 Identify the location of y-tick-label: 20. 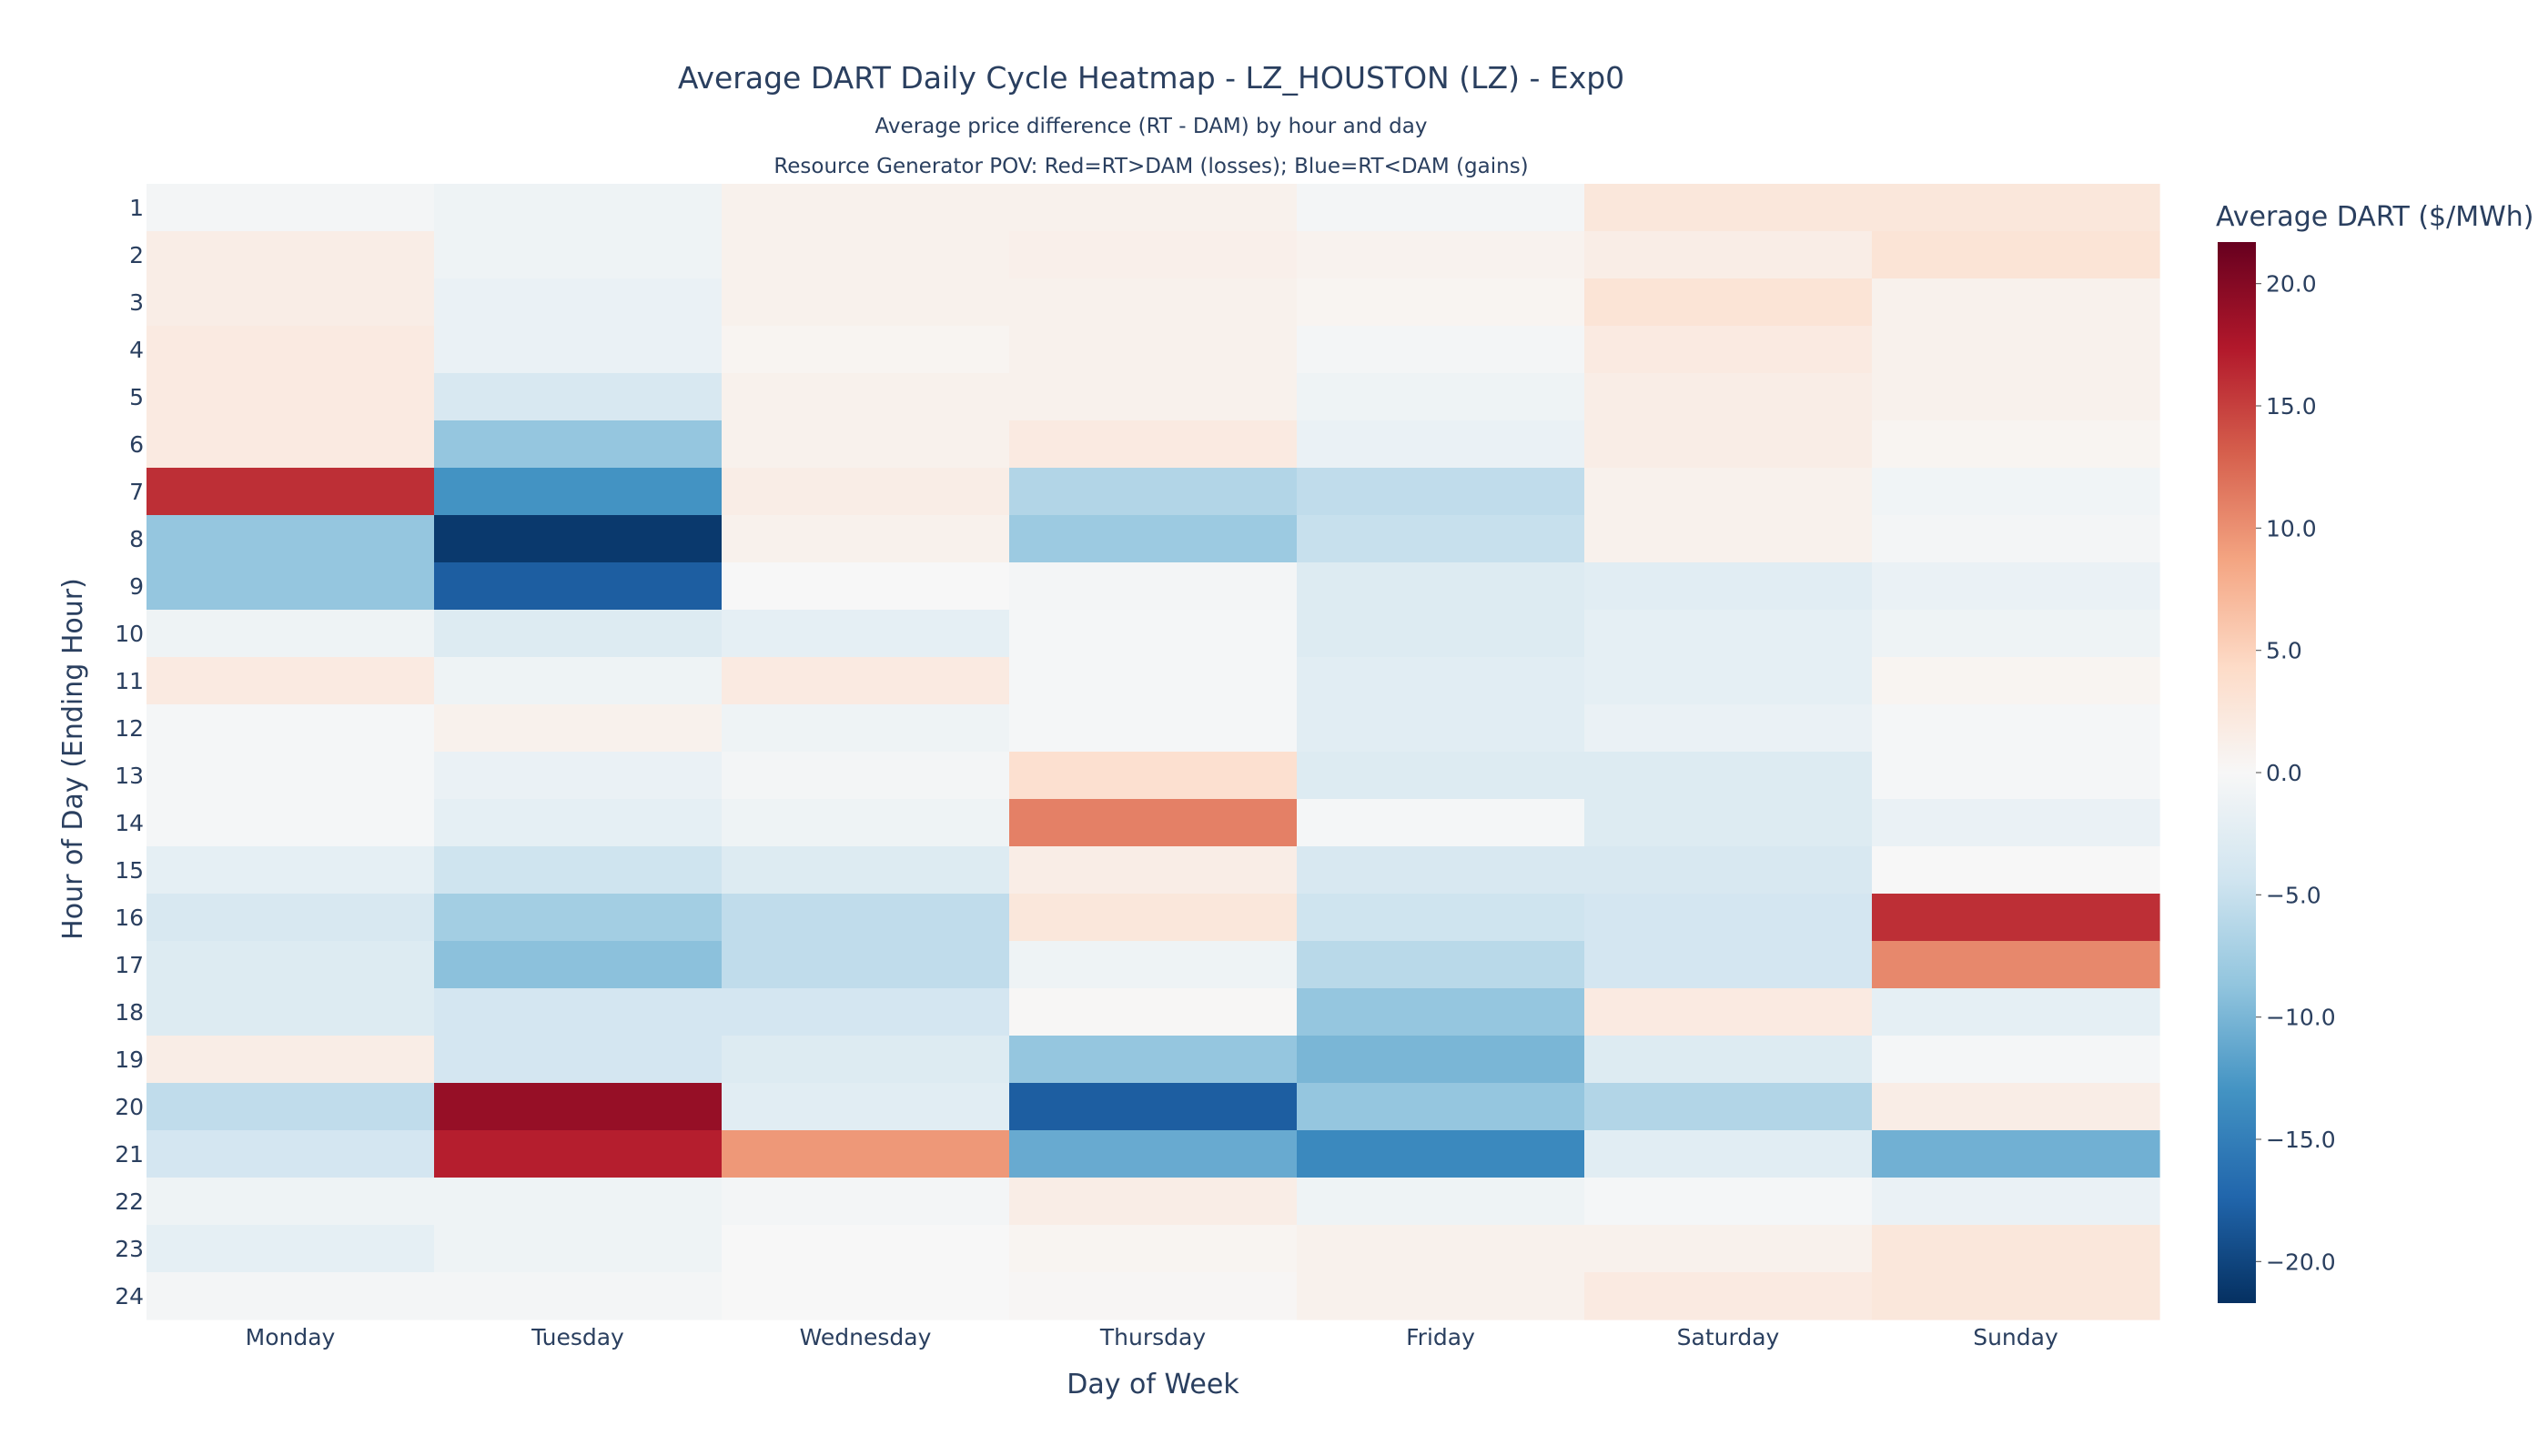
(130, 1107).